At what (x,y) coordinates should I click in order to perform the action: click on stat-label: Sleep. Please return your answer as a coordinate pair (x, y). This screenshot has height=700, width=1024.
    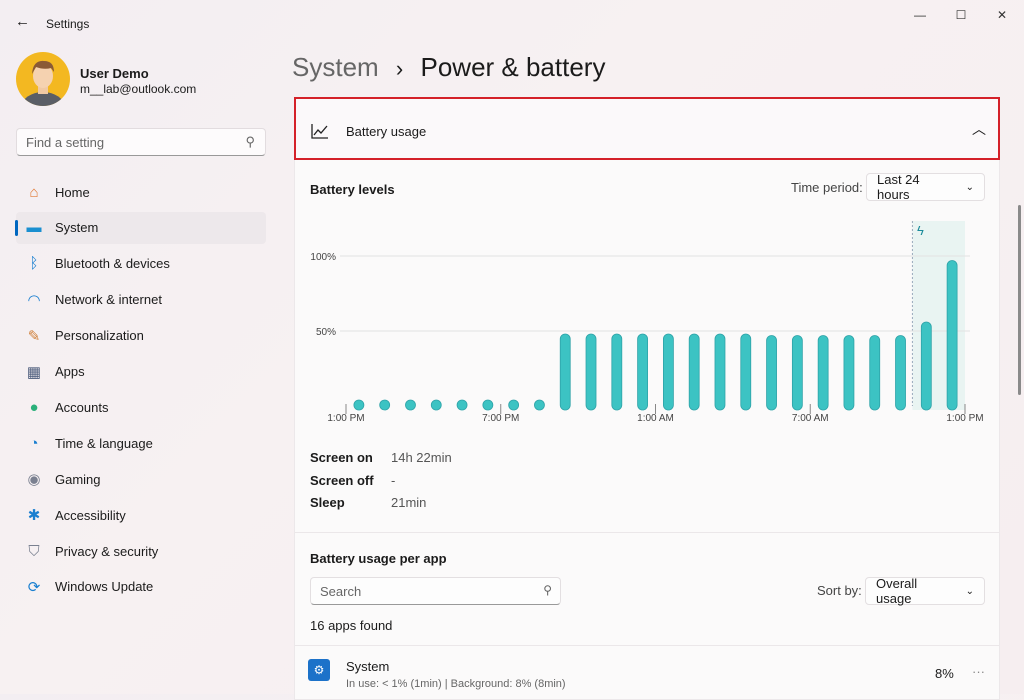
    Looking at the image, I should click on (327, 502).